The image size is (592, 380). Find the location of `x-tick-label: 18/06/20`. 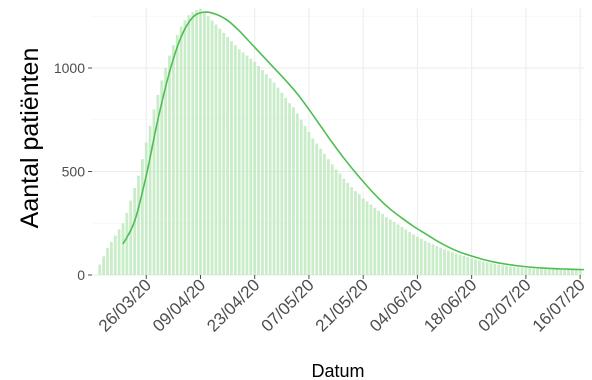

x-tick-label: 18/06/20 is located at coordinates (450, 305).